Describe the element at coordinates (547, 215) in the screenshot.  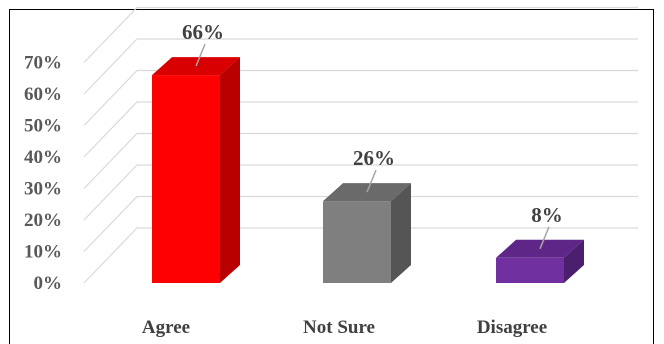
I see `data-label: 8%` at that location.